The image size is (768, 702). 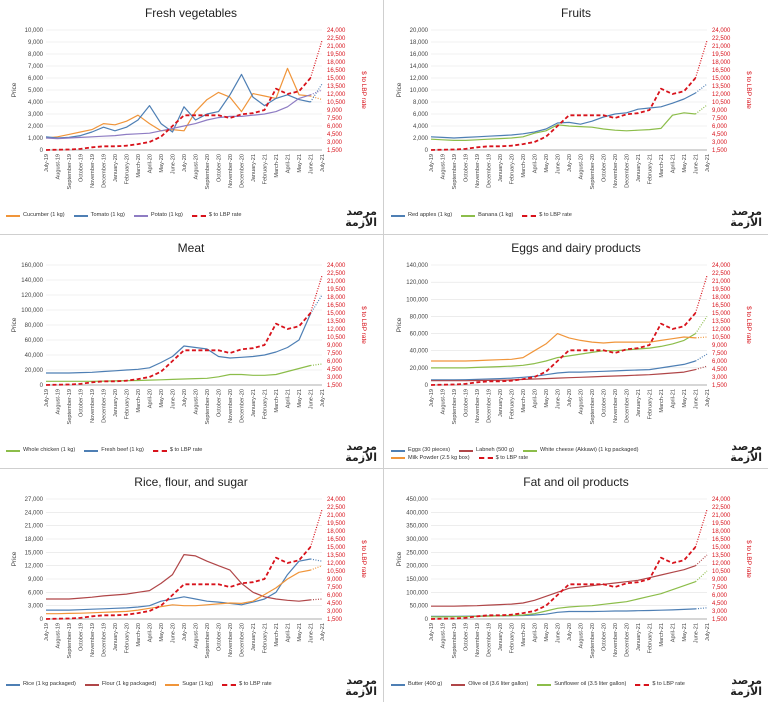 I want to click on legend-label: Cucumber (1 kg), so click(x=44, y=215).